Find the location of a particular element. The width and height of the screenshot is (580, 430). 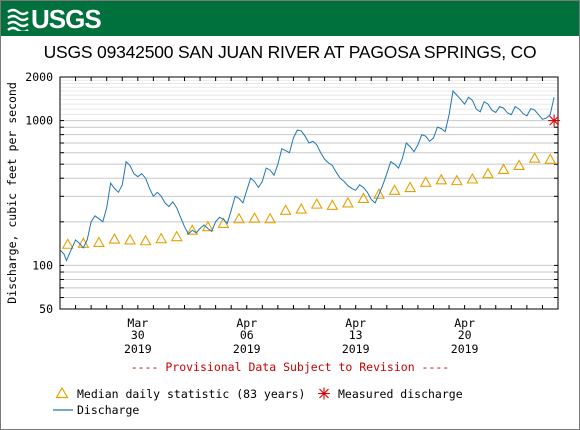

y-tick-label: 100 is located at coordinates (42, 265).